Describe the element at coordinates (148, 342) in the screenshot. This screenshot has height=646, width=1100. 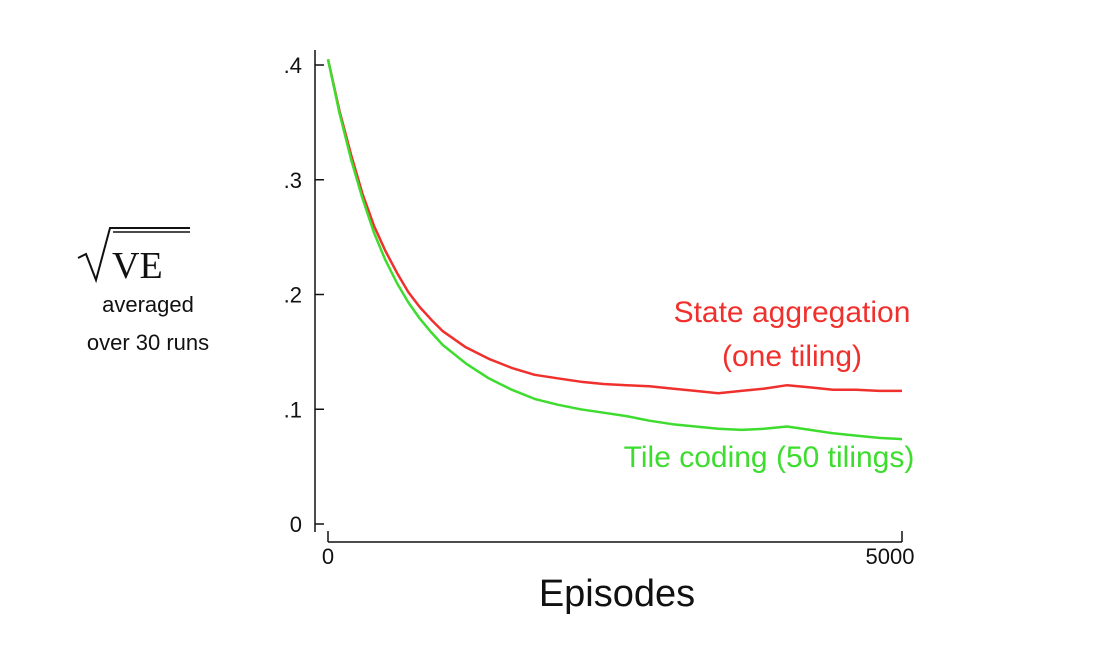
I see `y-axis-sublabel-2: over 30 runs` at that location.